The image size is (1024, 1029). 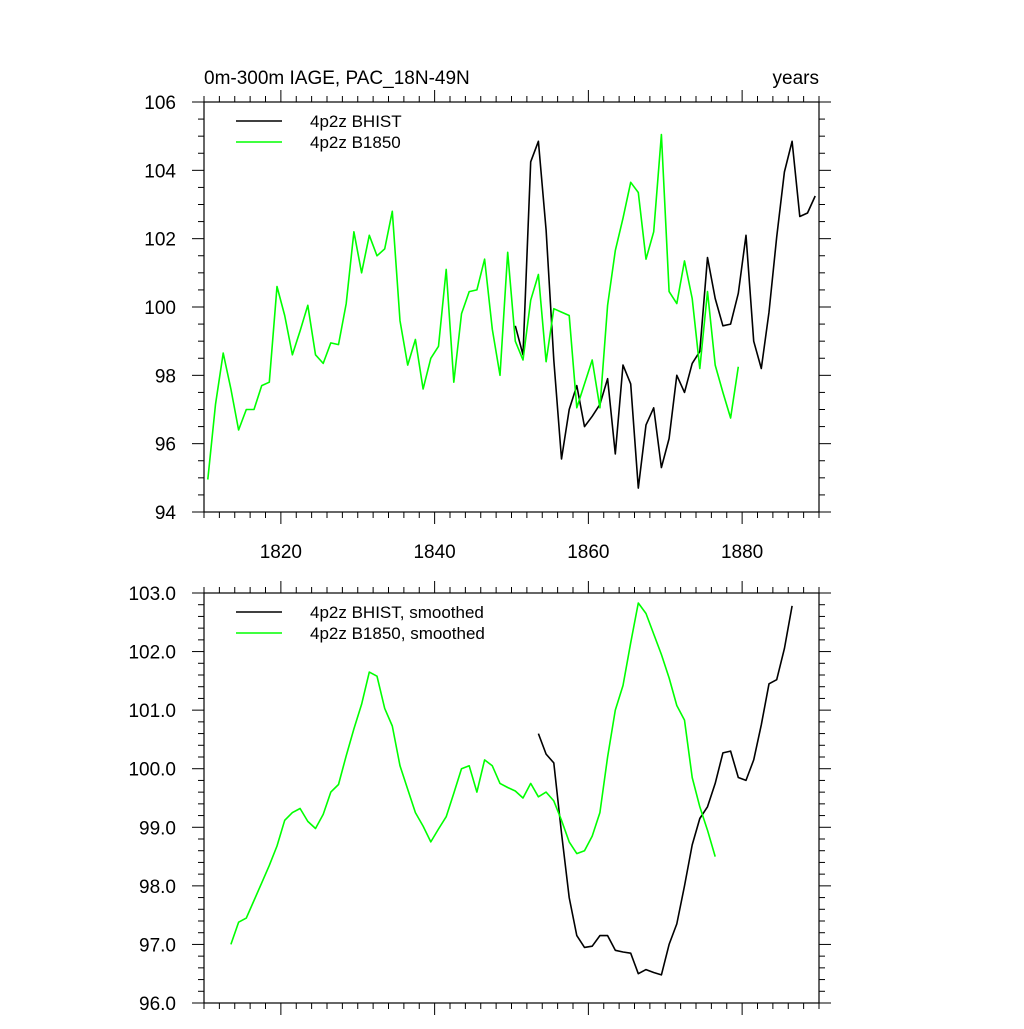 I want to click on legend-label: 4p2z B1850, smoothed, so click(x=397, y=633).